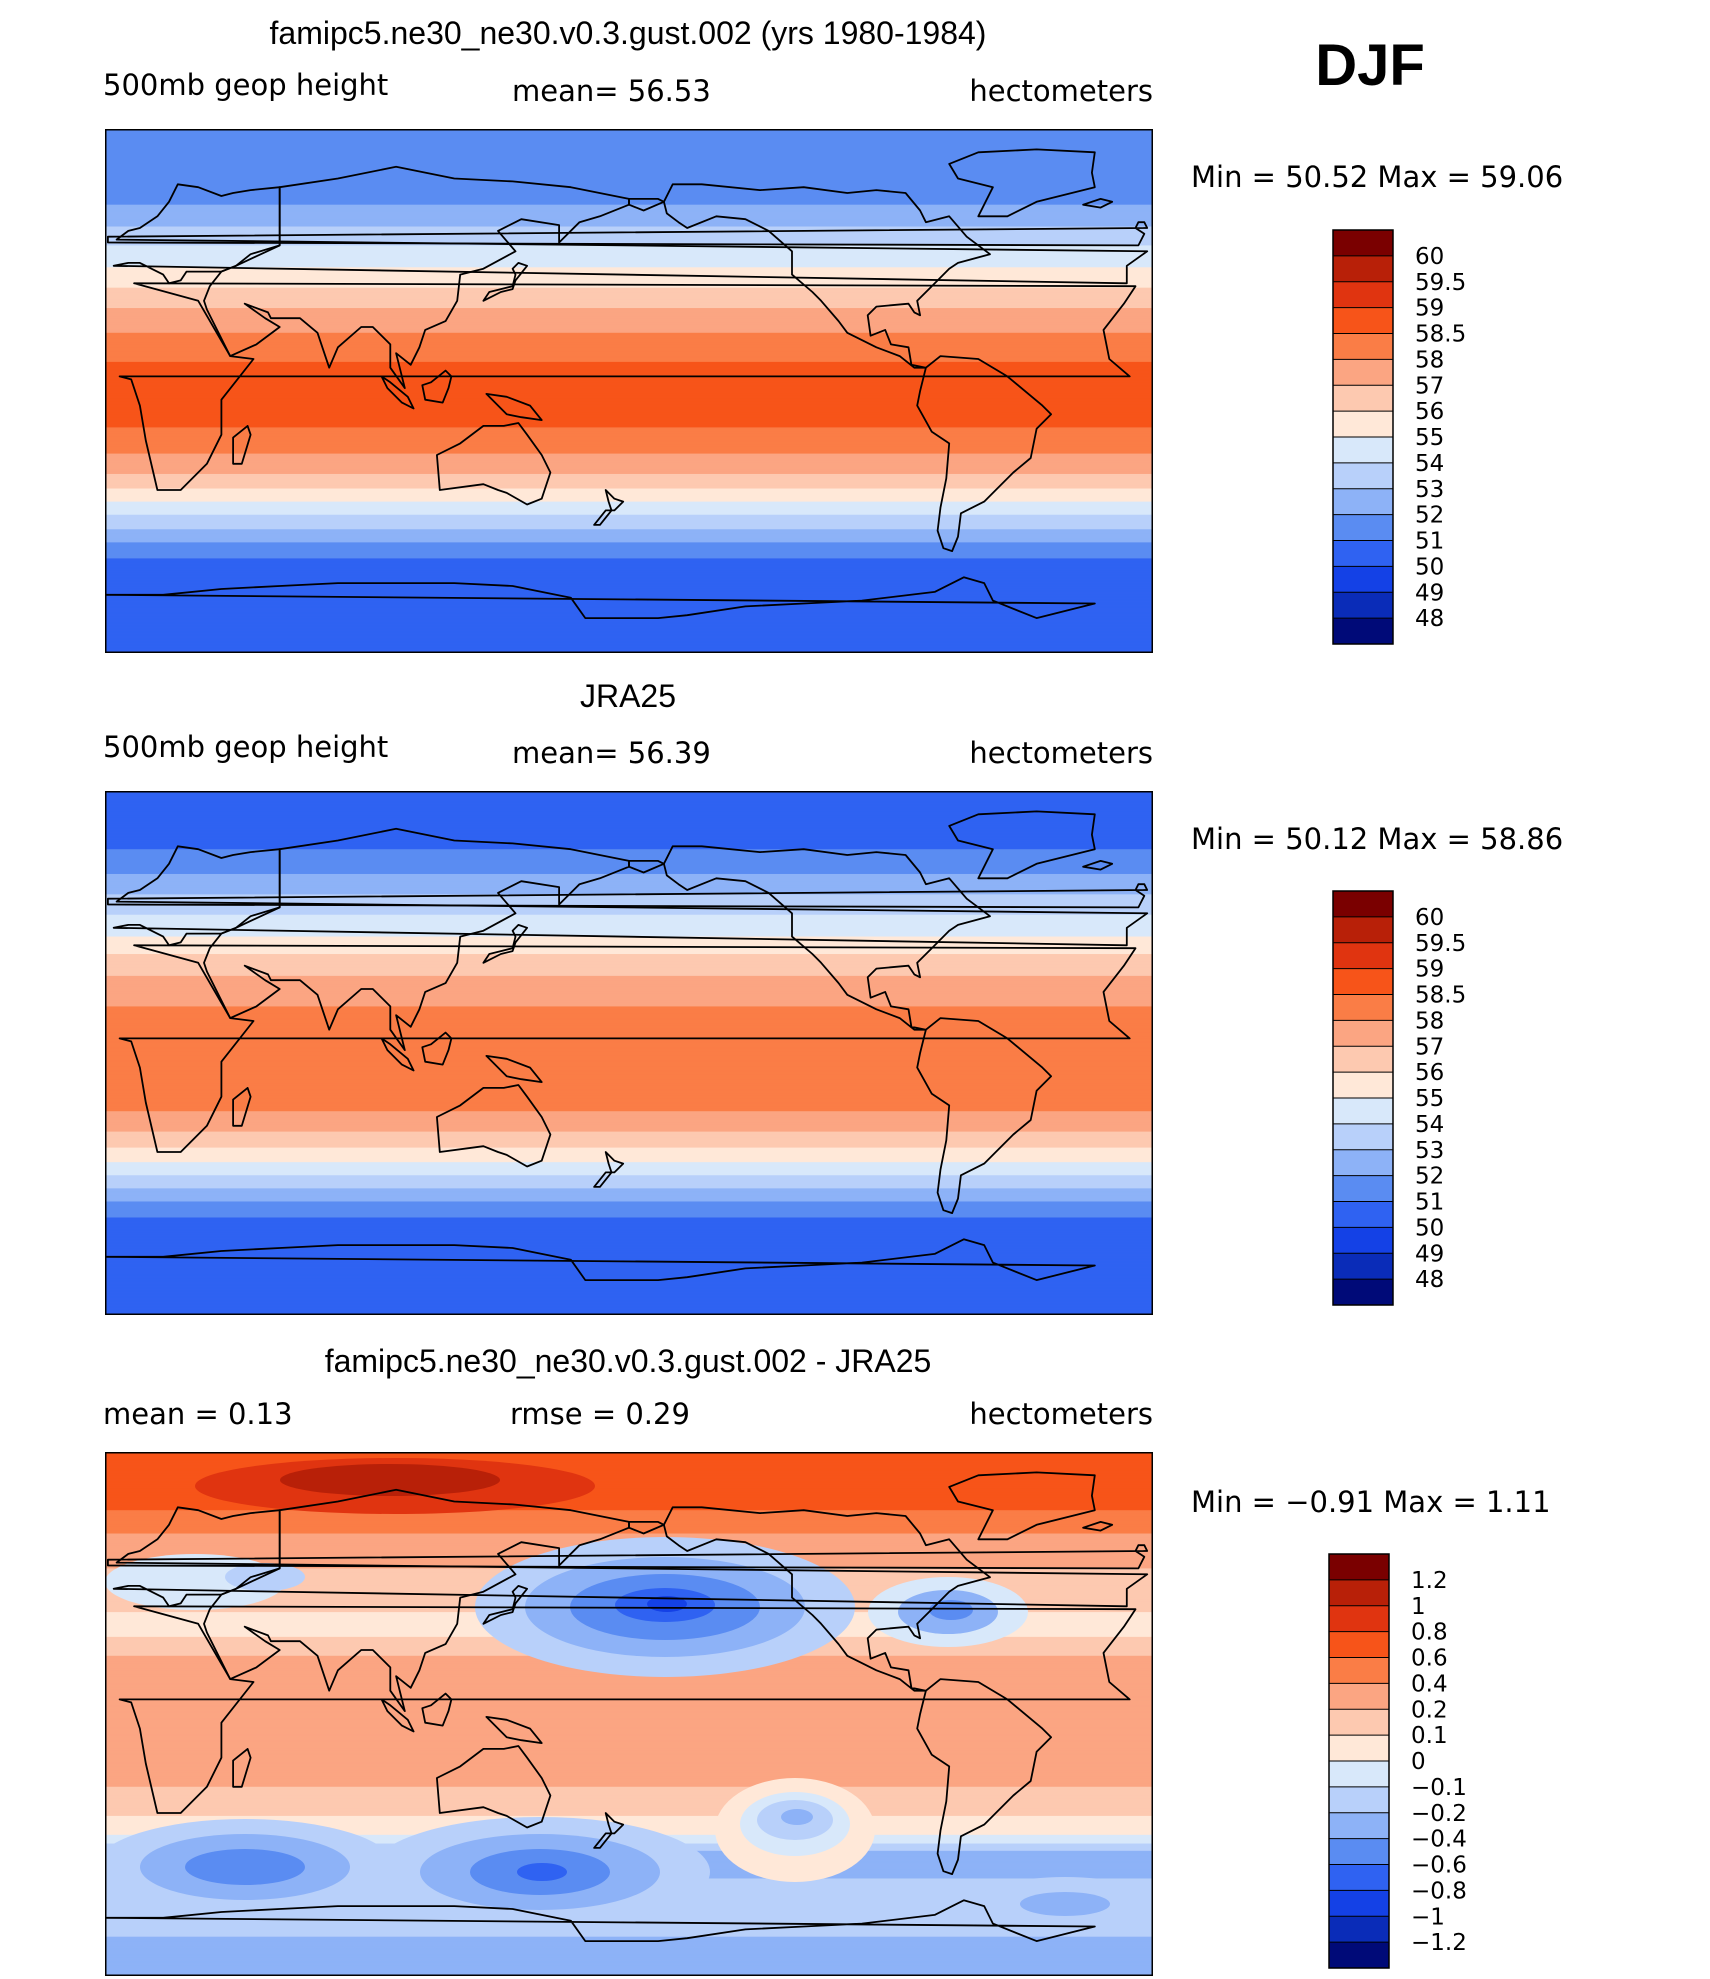 This screenshot has width=1710, height=1979. What do you see at coordinates (1429, 1021) in the screenshot?
I see `colorbar-tick-label: 58` at bounding box center [1429, 1021].